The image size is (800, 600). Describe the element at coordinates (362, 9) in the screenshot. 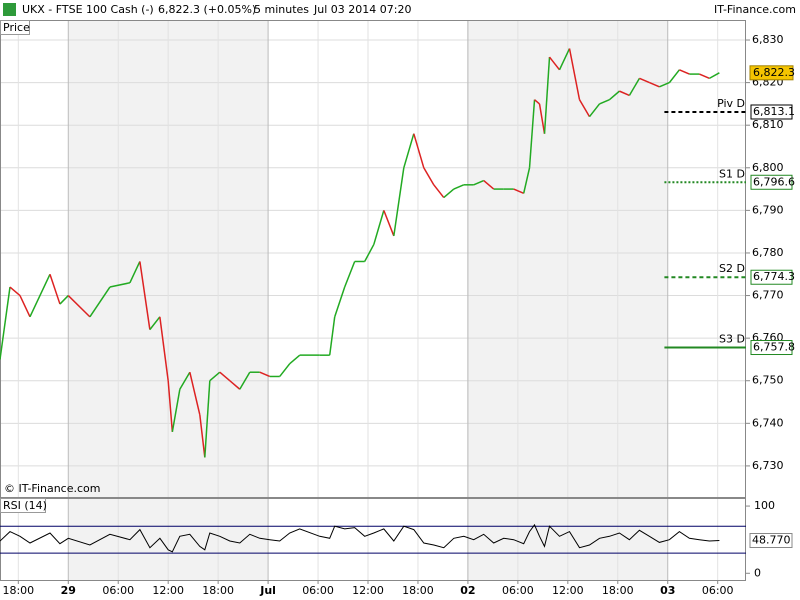

I see `date: Jul 03 2014 07:20` at that location.